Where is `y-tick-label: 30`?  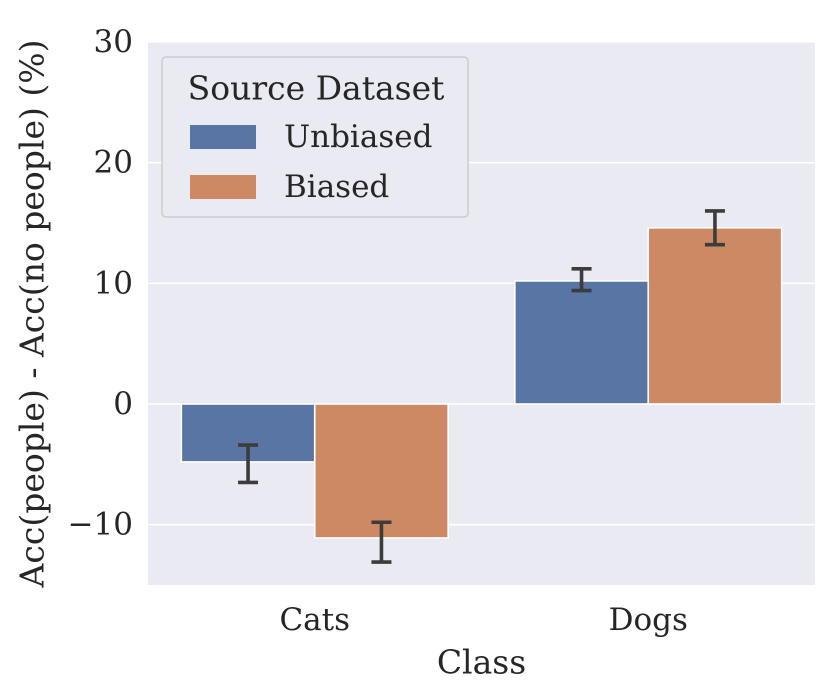
y-tick-label: 30 is located at coordinates (113, 42).